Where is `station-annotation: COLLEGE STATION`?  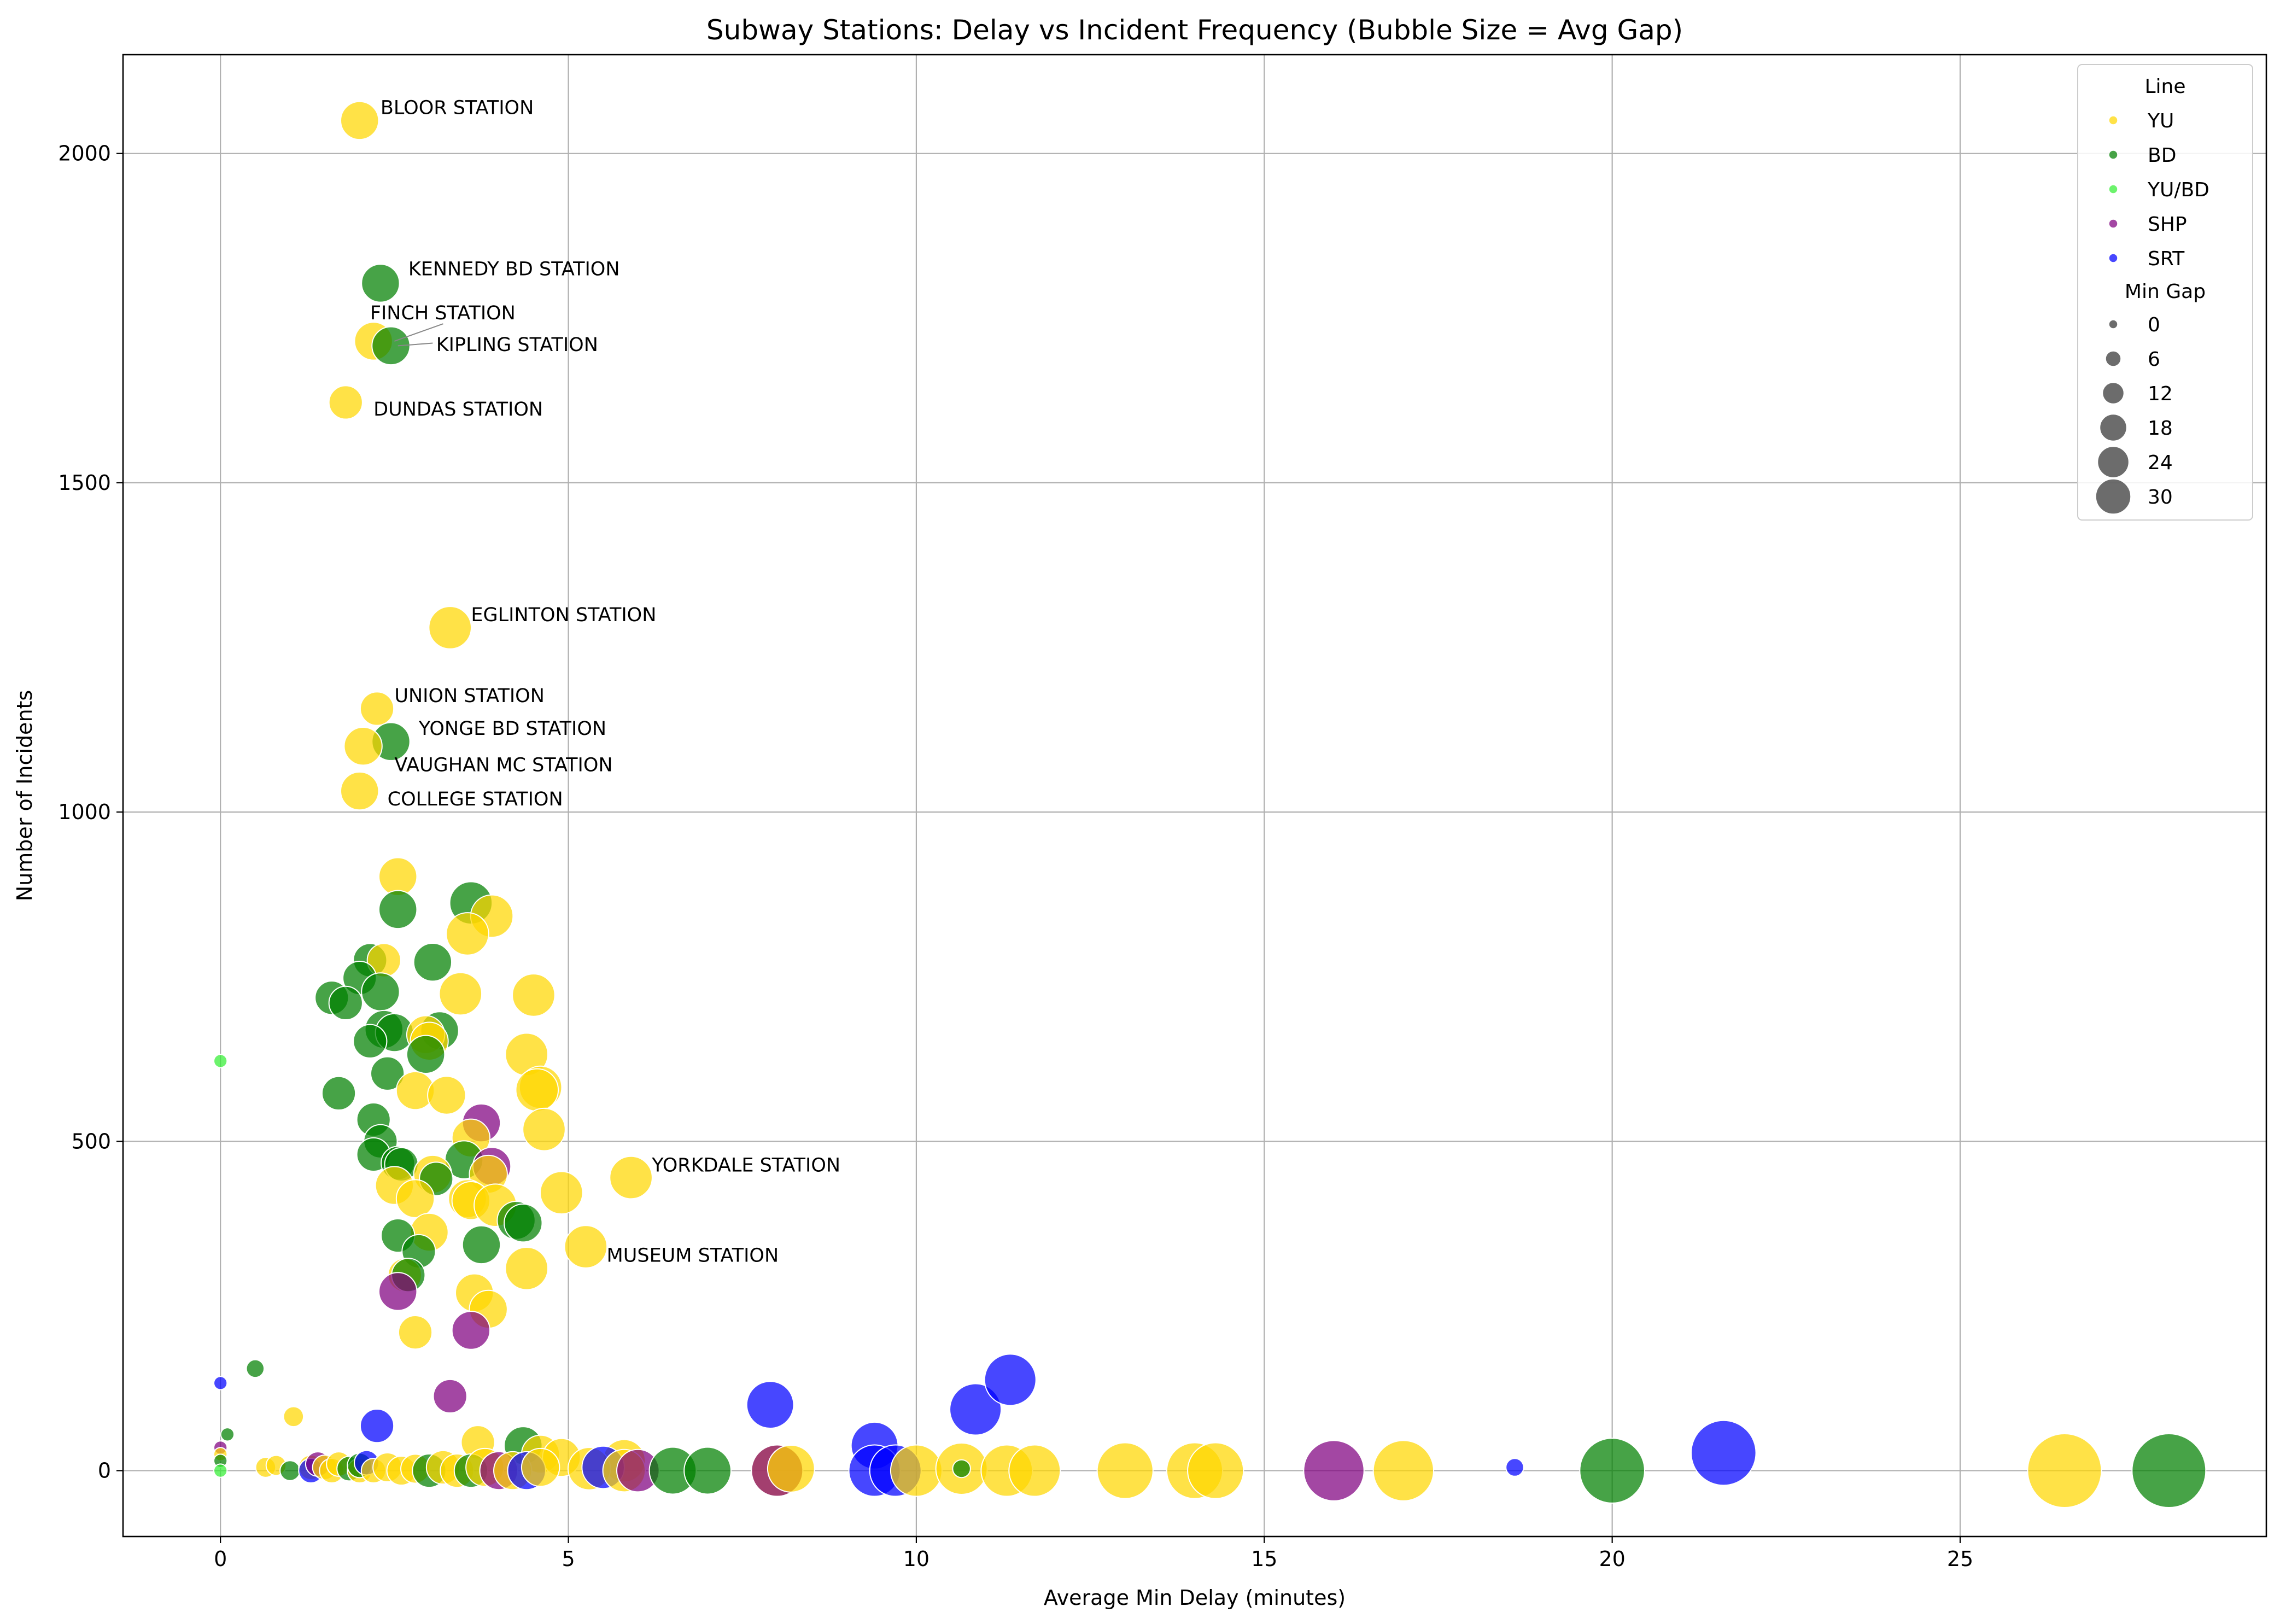 station-annotation: COLLEGE STATION is located at coordinates (476, 799).